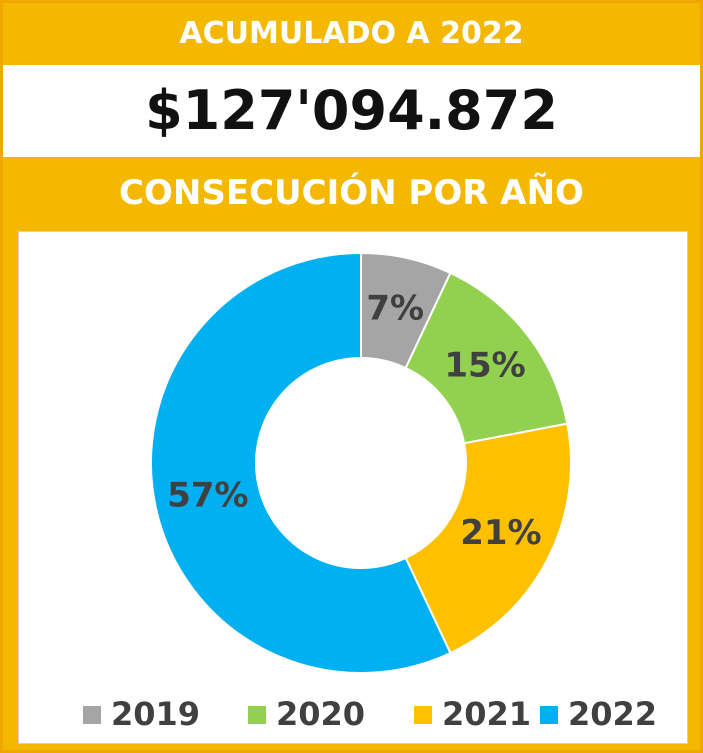  What do you see at coordinates (612, 714) in the screenshot?
I see `legend-label: 2022` at bounding box center [612, 714].